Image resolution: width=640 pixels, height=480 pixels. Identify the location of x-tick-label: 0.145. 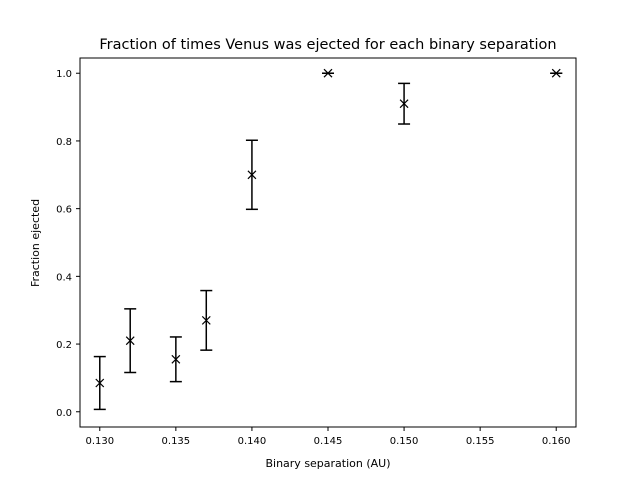
(328, 441).